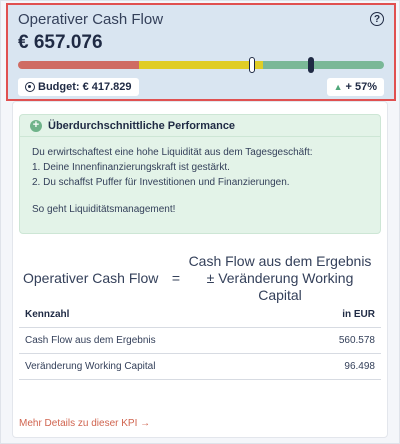 The image size is (400, 444). I want to click on budget-marker, so click(252, 65).